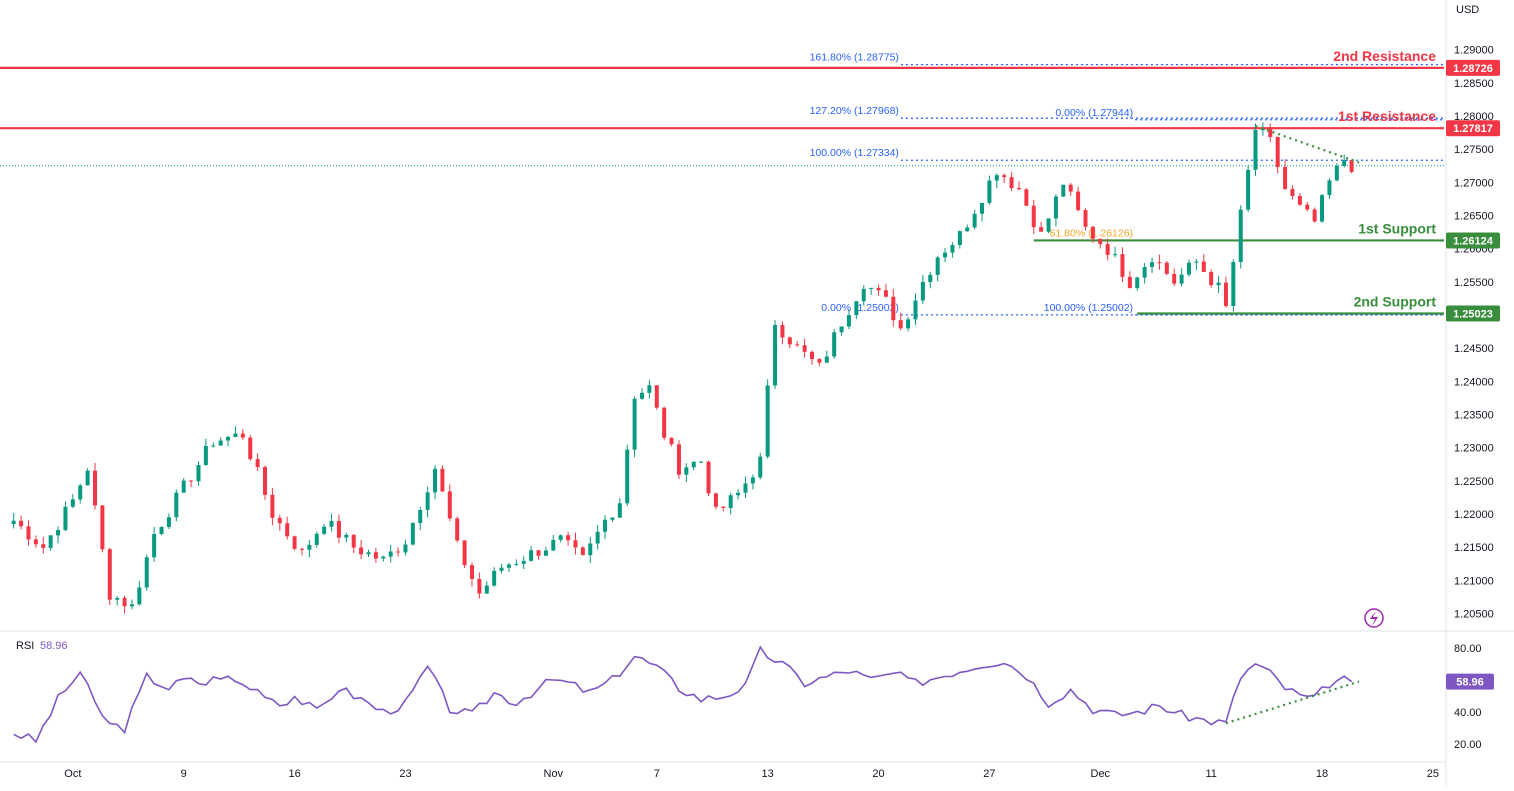 The image size is (1514, 791). Describe the element at coordinates (1395, 301) in the screenshot. I see `level-label-sup2: 2nd Support` at that location.